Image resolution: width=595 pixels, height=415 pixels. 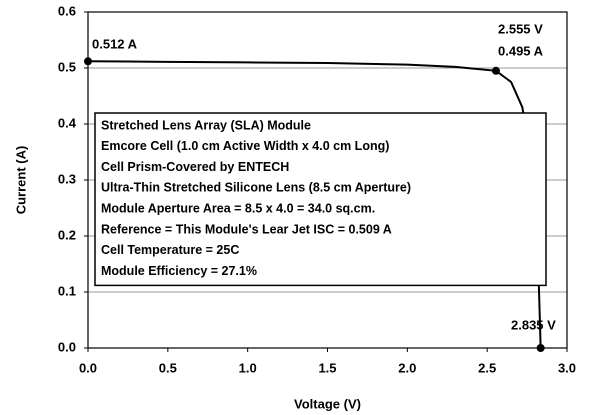 I want to click on x-tick-label: 3.0, so click(x=567, y=367).